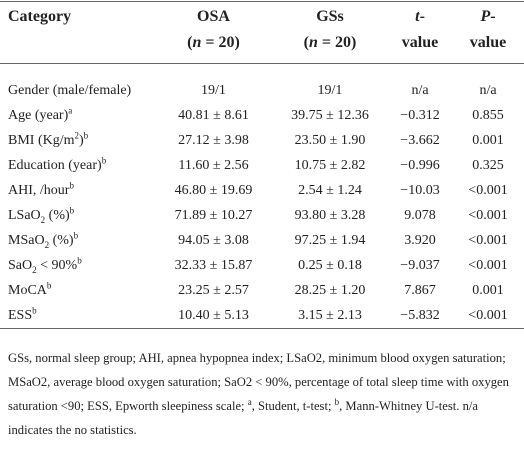 This screenshot has width=524, height=464. Describe the element at coordinates (77, 190) in the screenshot. I see `row-label: AHI, /hourb` at that location.